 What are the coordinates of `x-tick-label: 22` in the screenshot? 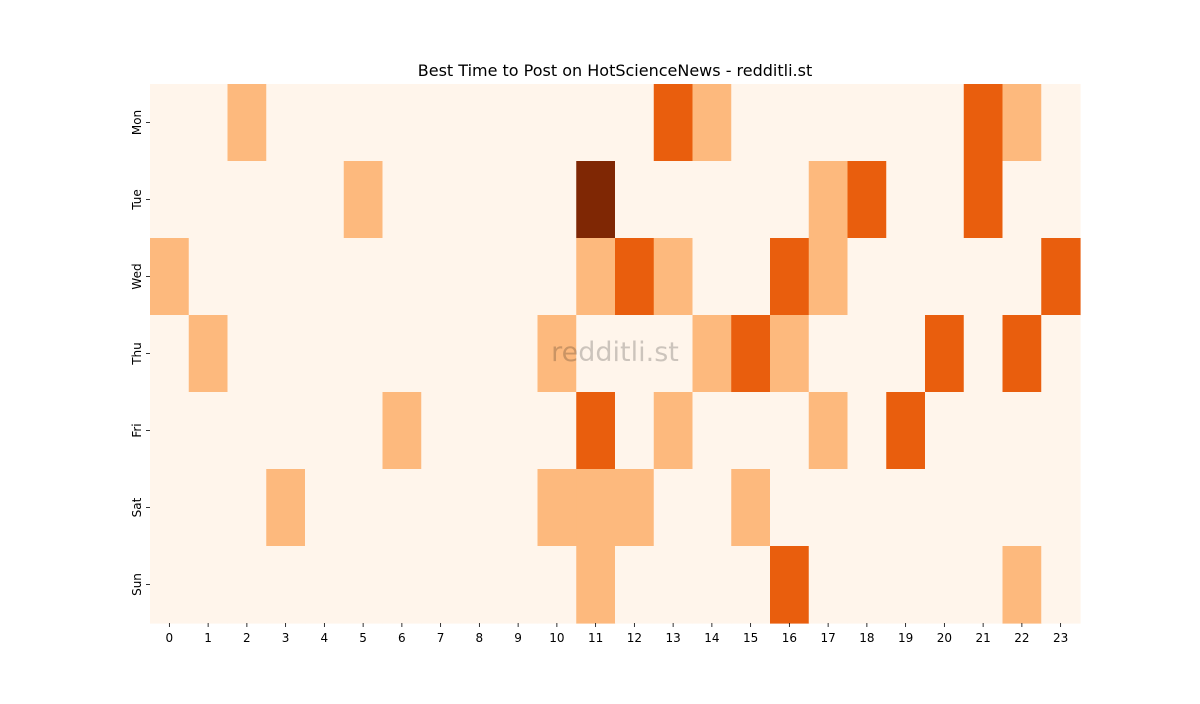 It's located at (1021, 638).